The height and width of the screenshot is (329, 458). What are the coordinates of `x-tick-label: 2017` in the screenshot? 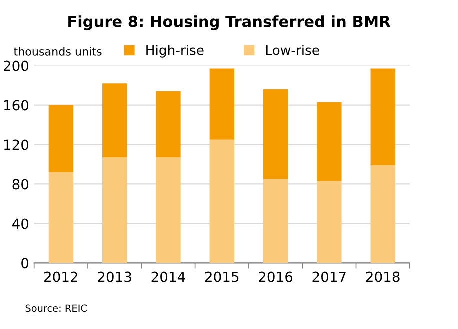 It's located at (329, 277).